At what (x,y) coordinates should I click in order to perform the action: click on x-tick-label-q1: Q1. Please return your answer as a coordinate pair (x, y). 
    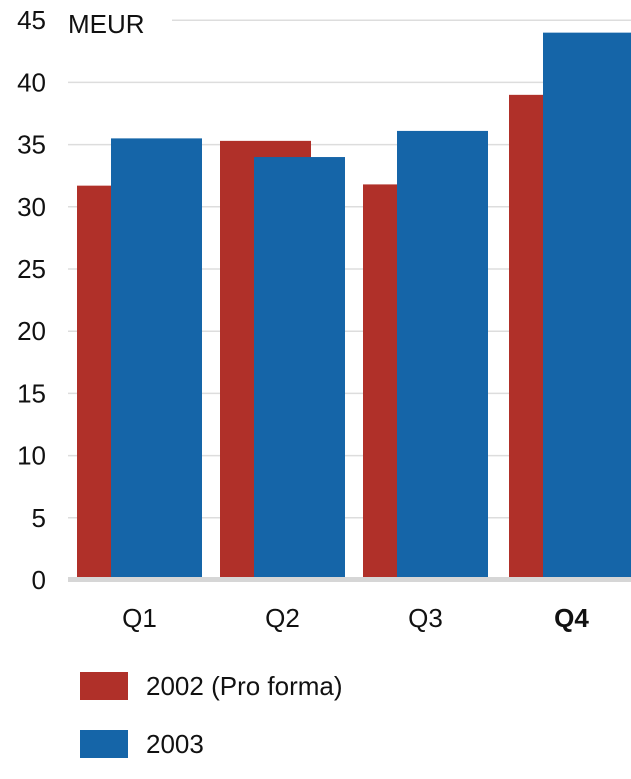
    Looking at the image, I should click on (139, 618).